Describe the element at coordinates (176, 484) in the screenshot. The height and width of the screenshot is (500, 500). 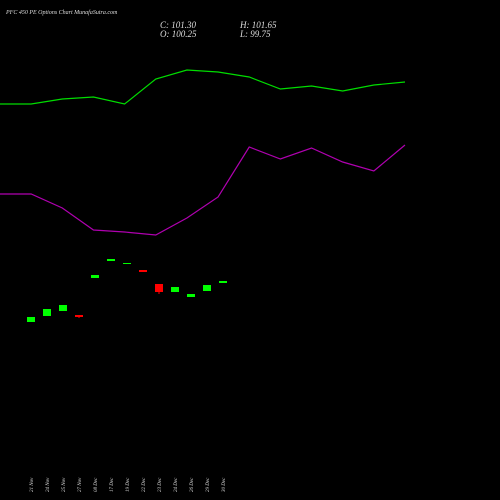
I see `x-tick-label: 24 Dec` at that location.